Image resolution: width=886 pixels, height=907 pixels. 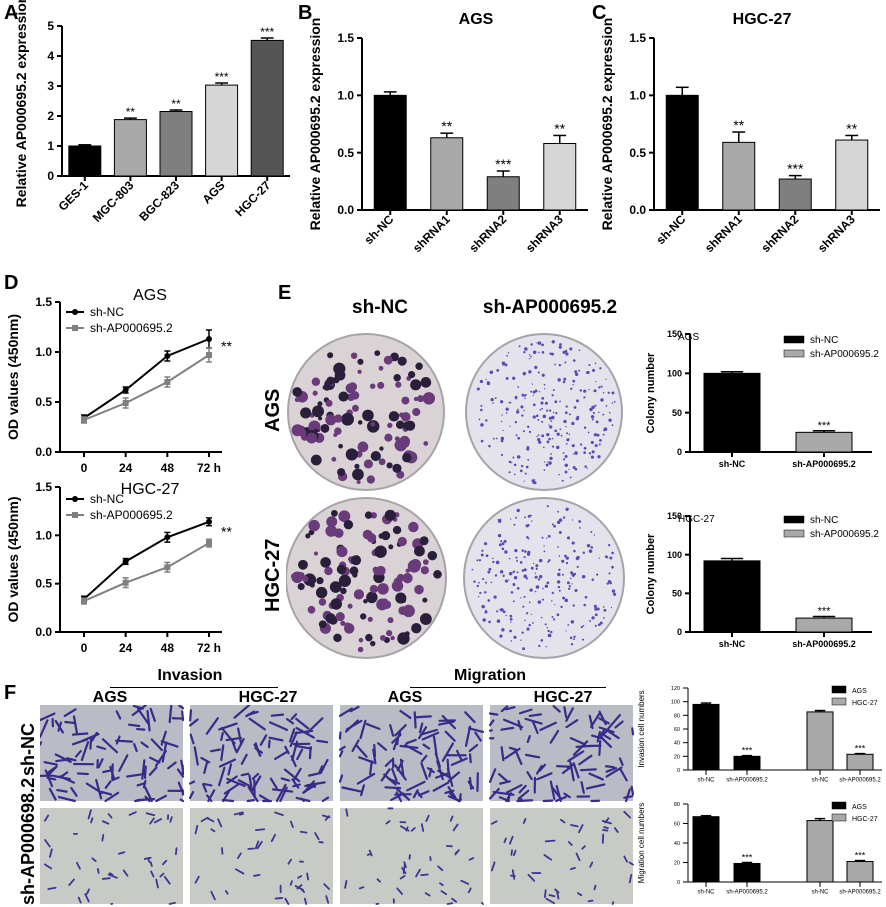 What do you see at coordinates (860, 856) in the screenshot?
I see `significance-label: ***` at bounding box center [860, 856].